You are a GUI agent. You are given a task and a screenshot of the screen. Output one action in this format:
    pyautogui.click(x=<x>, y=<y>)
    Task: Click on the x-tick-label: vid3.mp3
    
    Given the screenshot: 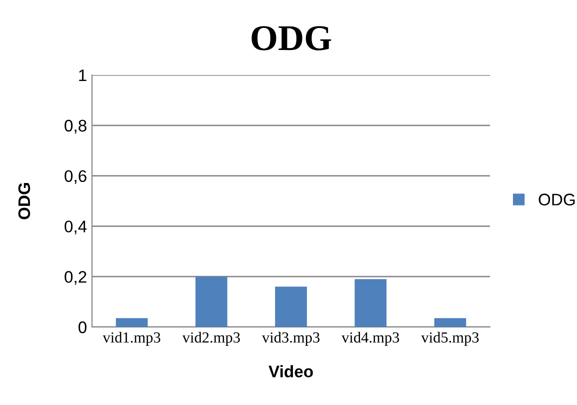 What is the action you would take?
    pyautogui.click(x=291, y=339)
    